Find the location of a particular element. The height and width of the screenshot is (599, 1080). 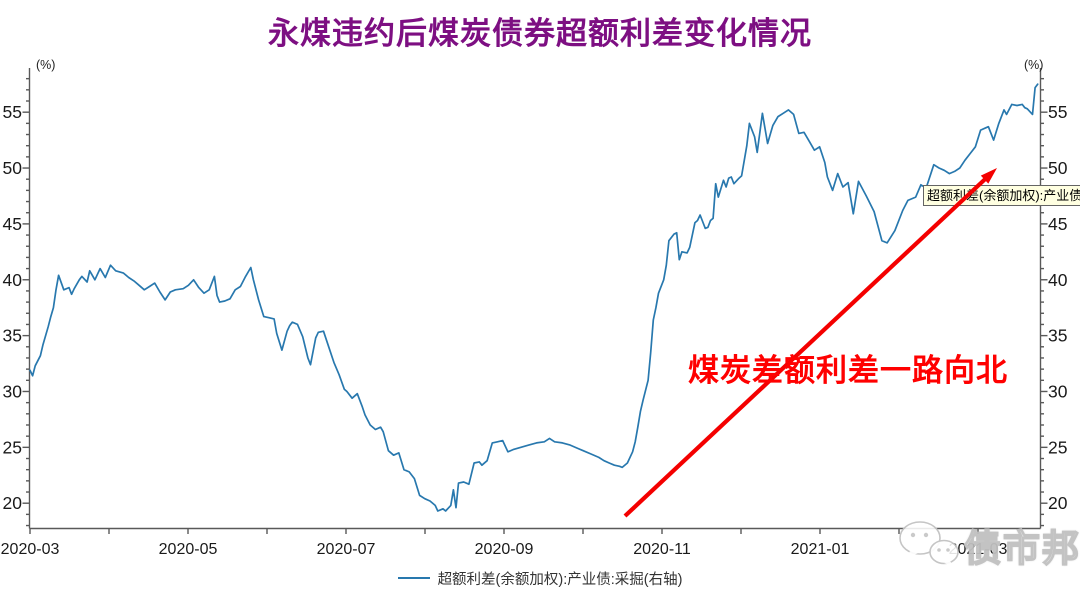

y-axis-tick-label-left: 50 is located at coordinates (13, 168).